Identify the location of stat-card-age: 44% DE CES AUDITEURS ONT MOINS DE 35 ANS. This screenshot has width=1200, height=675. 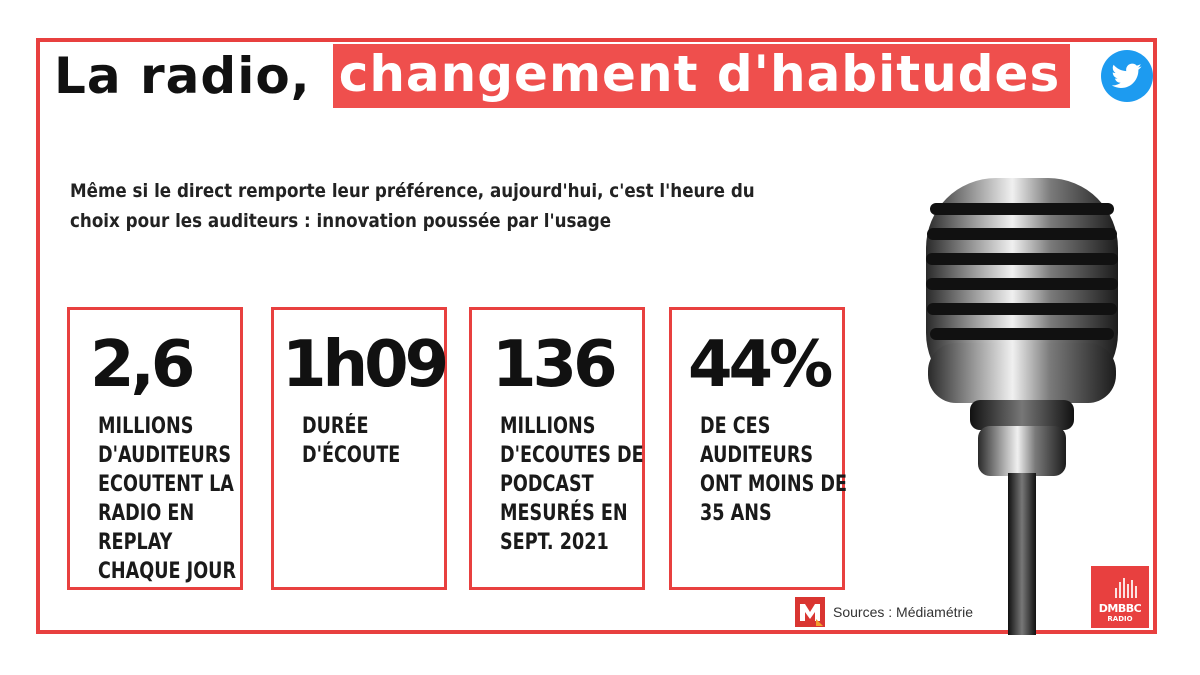
(758, 448).